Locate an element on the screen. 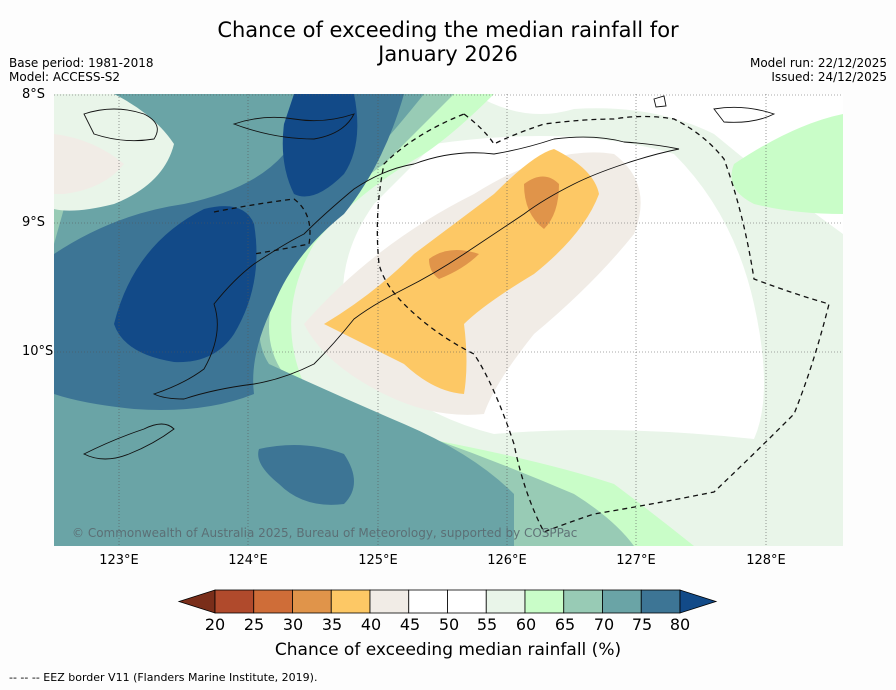  contour-35-south is located at coordinates (454, 264).